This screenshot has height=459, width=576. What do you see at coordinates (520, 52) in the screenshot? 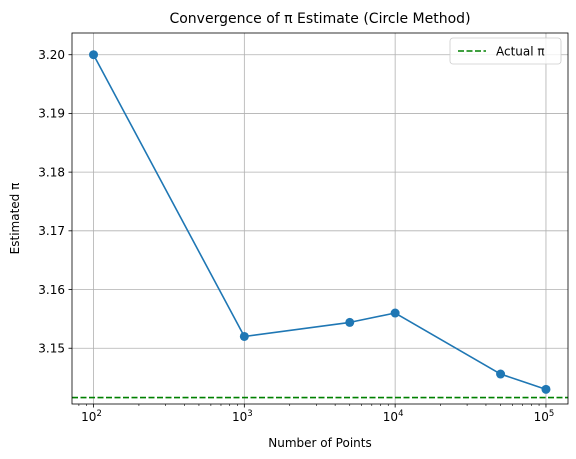
I see `legend-label-actual-pi: Actual π` at bounding box center [520, 52].